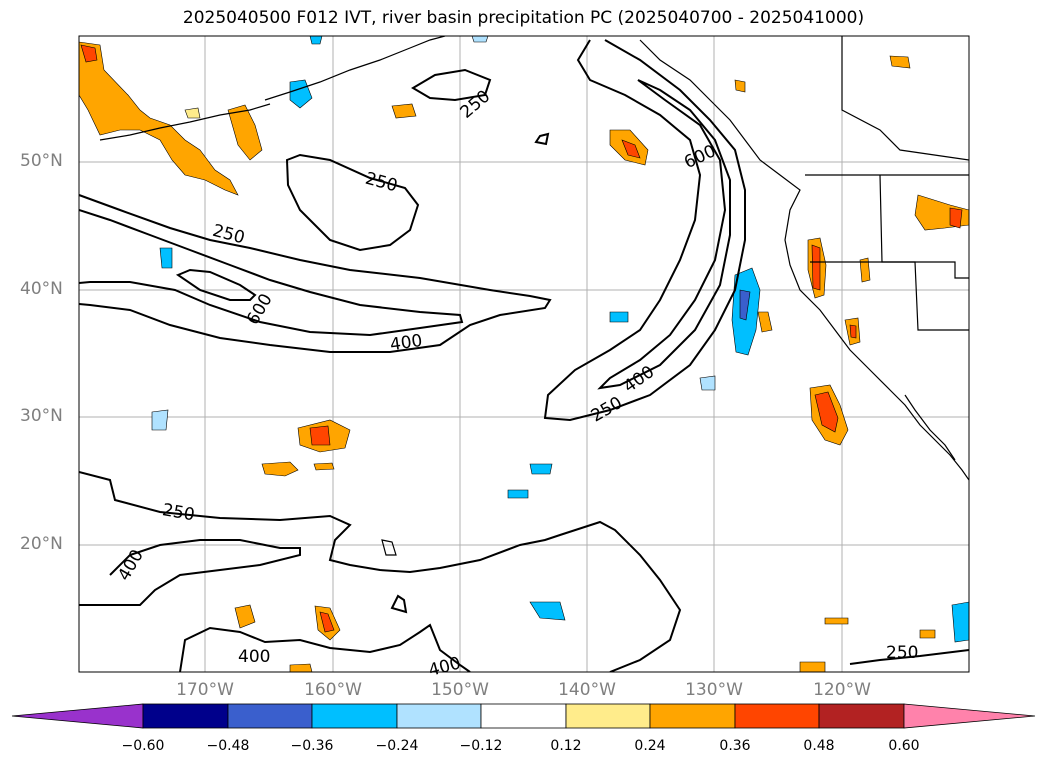  I want to click on lon-label-150w: 150°W, so click(460, 690).